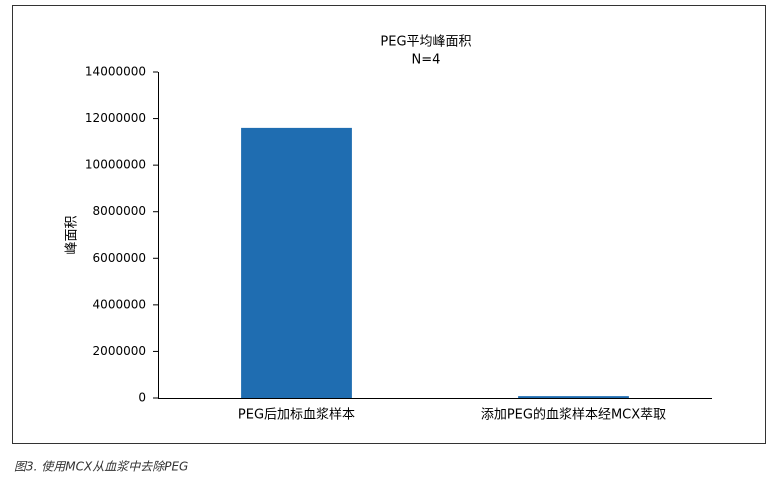  What do you see at coordinates (119, 211) in the screenshot?
I see `y-tick-label: 8000000` at bounding box center [119, 211].